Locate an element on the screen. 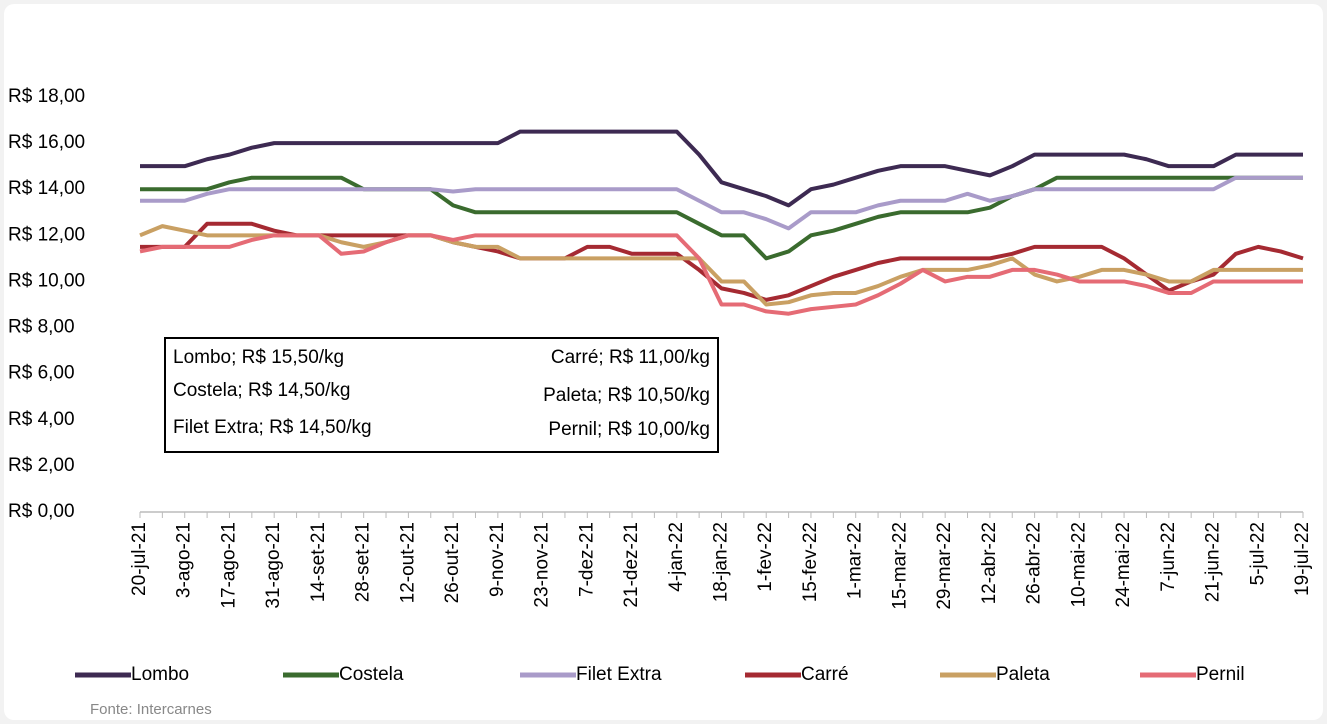  x-tick-label: 29-mar-22 is located at coordinates (944, 566).